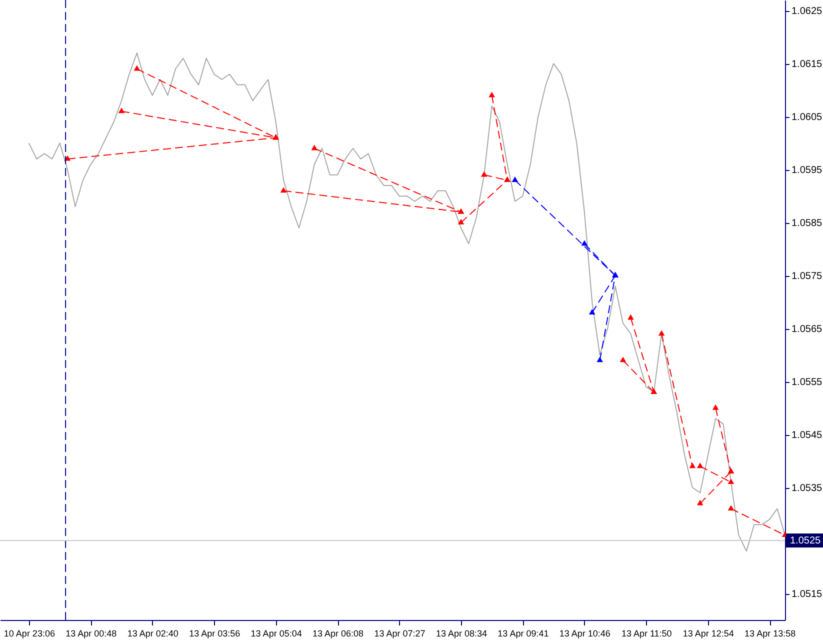 The width and height of the screenshot is (823, 643). What do you see at coordinates (584, 633) in the screenshot?
I see `x-tick-label: 13 Apr 10:46` at bounding box center [584, 633].